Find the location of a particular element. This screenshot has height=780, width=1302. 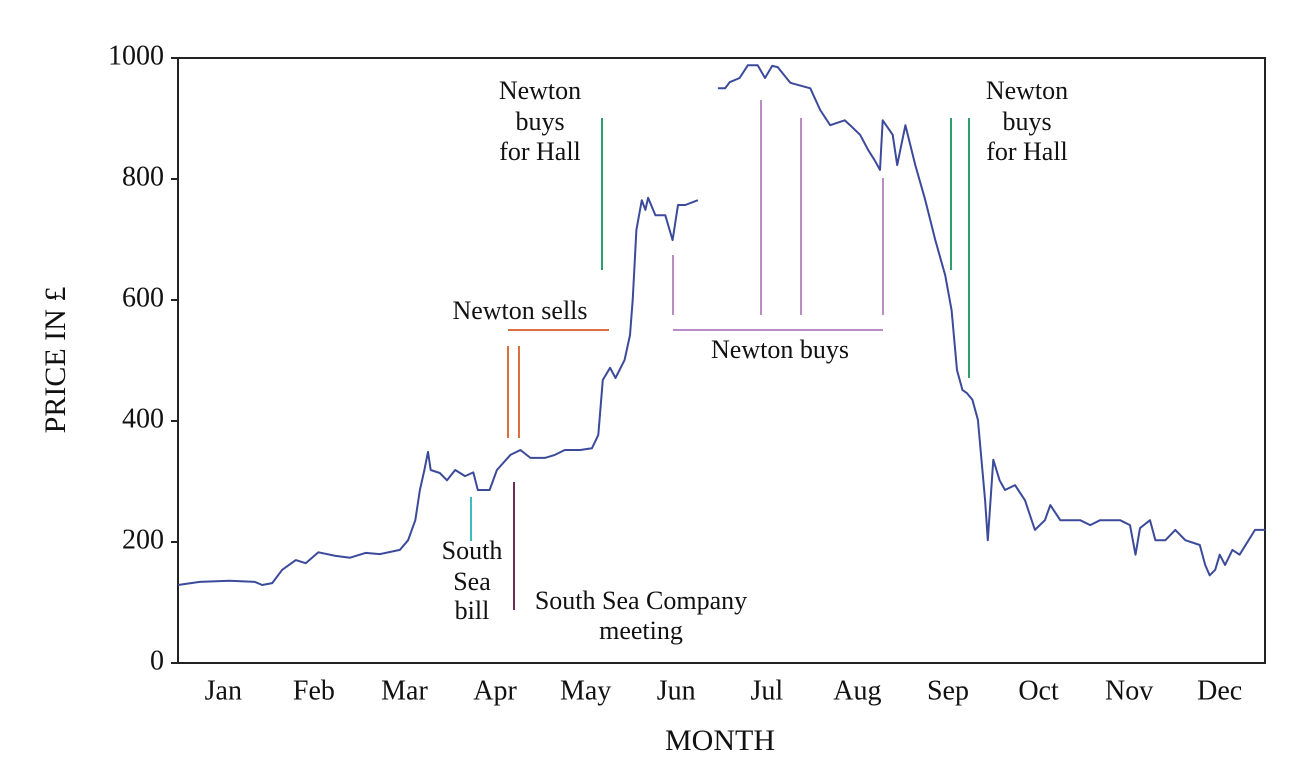

annotation-text: Newton buys is located at coordinates (780, 349).